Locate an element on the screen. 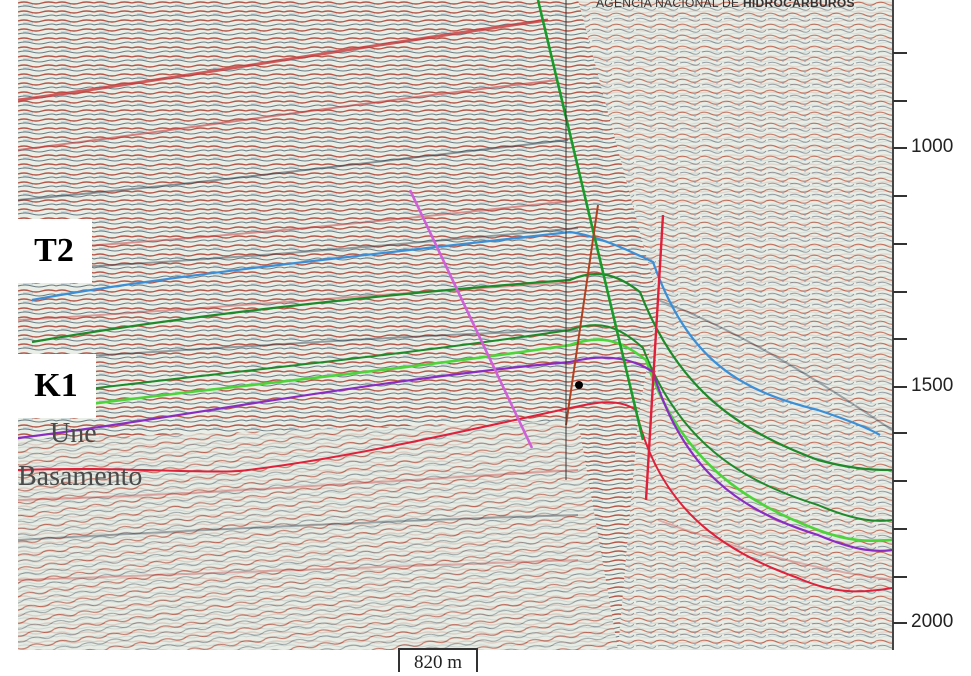 The height and width of the screenshot is (676, 971). horizon-label-une: Une is located at coordinates (73, 433).